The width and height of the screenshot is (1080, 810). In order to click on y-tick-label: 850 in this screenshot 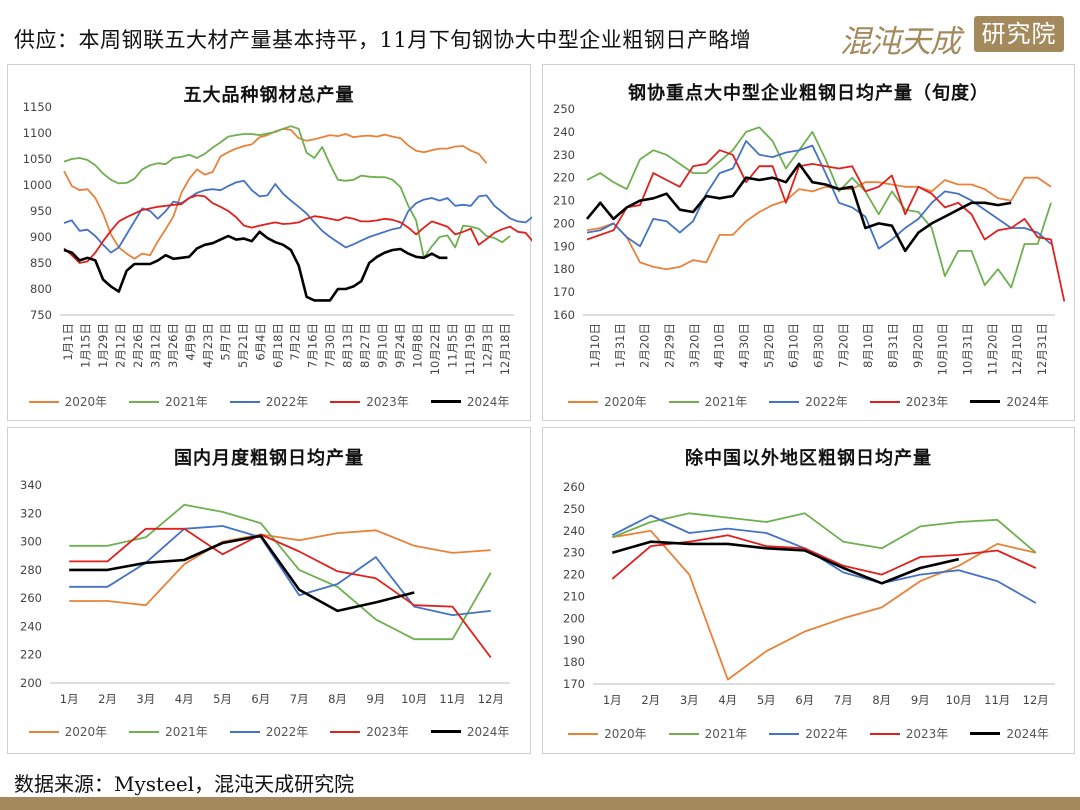, I will do `click(41, 263)`.